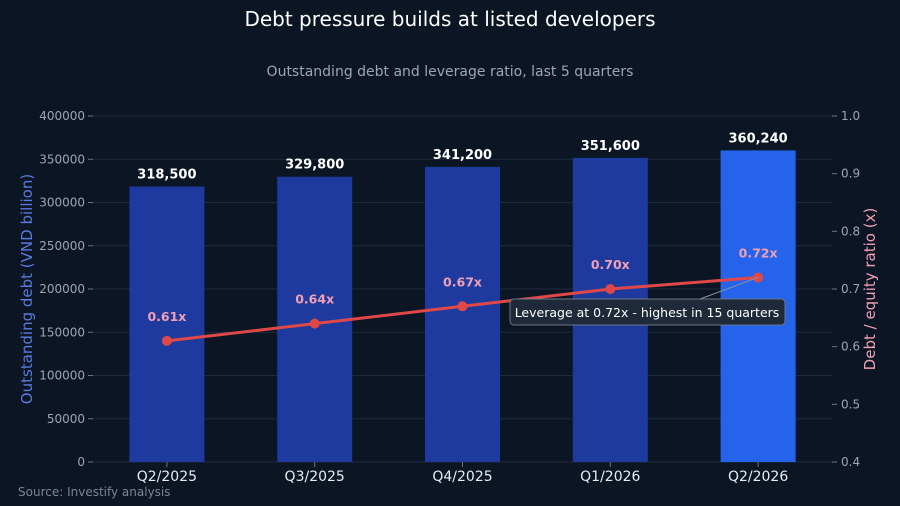 Image resolution: width=900 pixels, height=506 pixels. What do you see at coordinates (757, 138) in the screenshot?
I see `bar-value-label: 360,240` at bounding box center [757, 138].